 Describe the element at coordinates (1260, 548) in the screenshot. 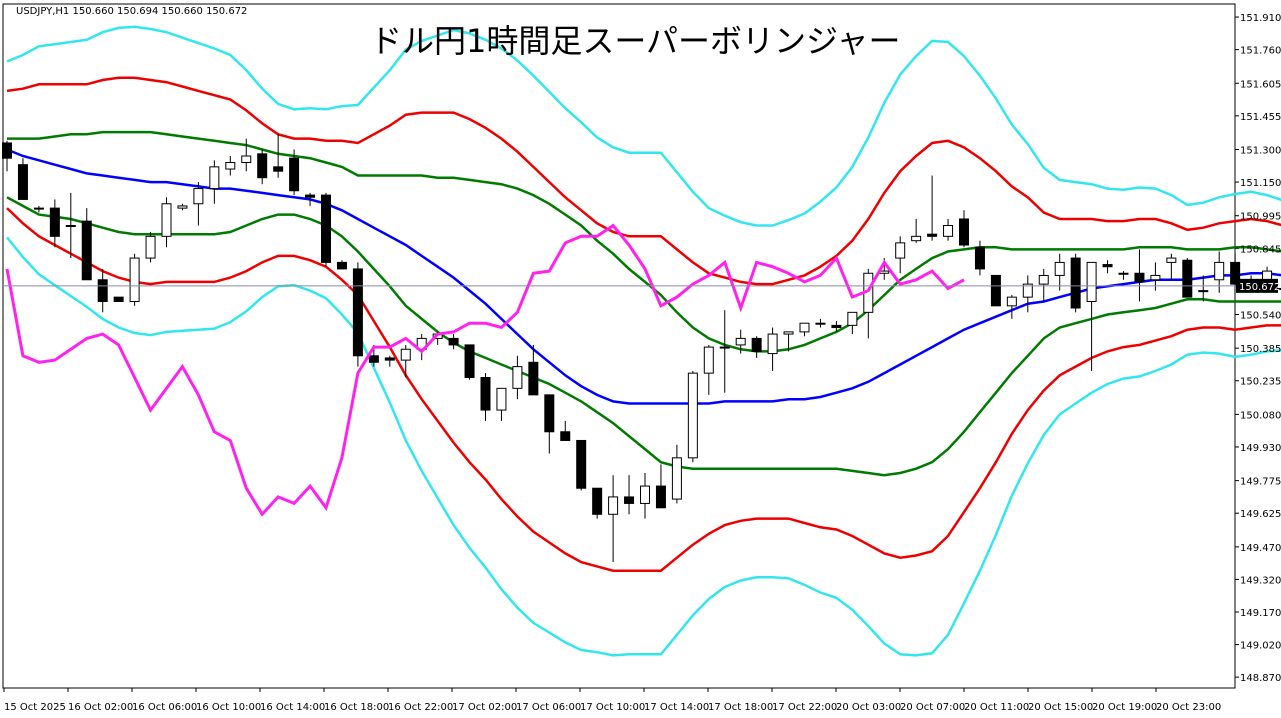

I see `y-tick-label: 149.470` at that location.